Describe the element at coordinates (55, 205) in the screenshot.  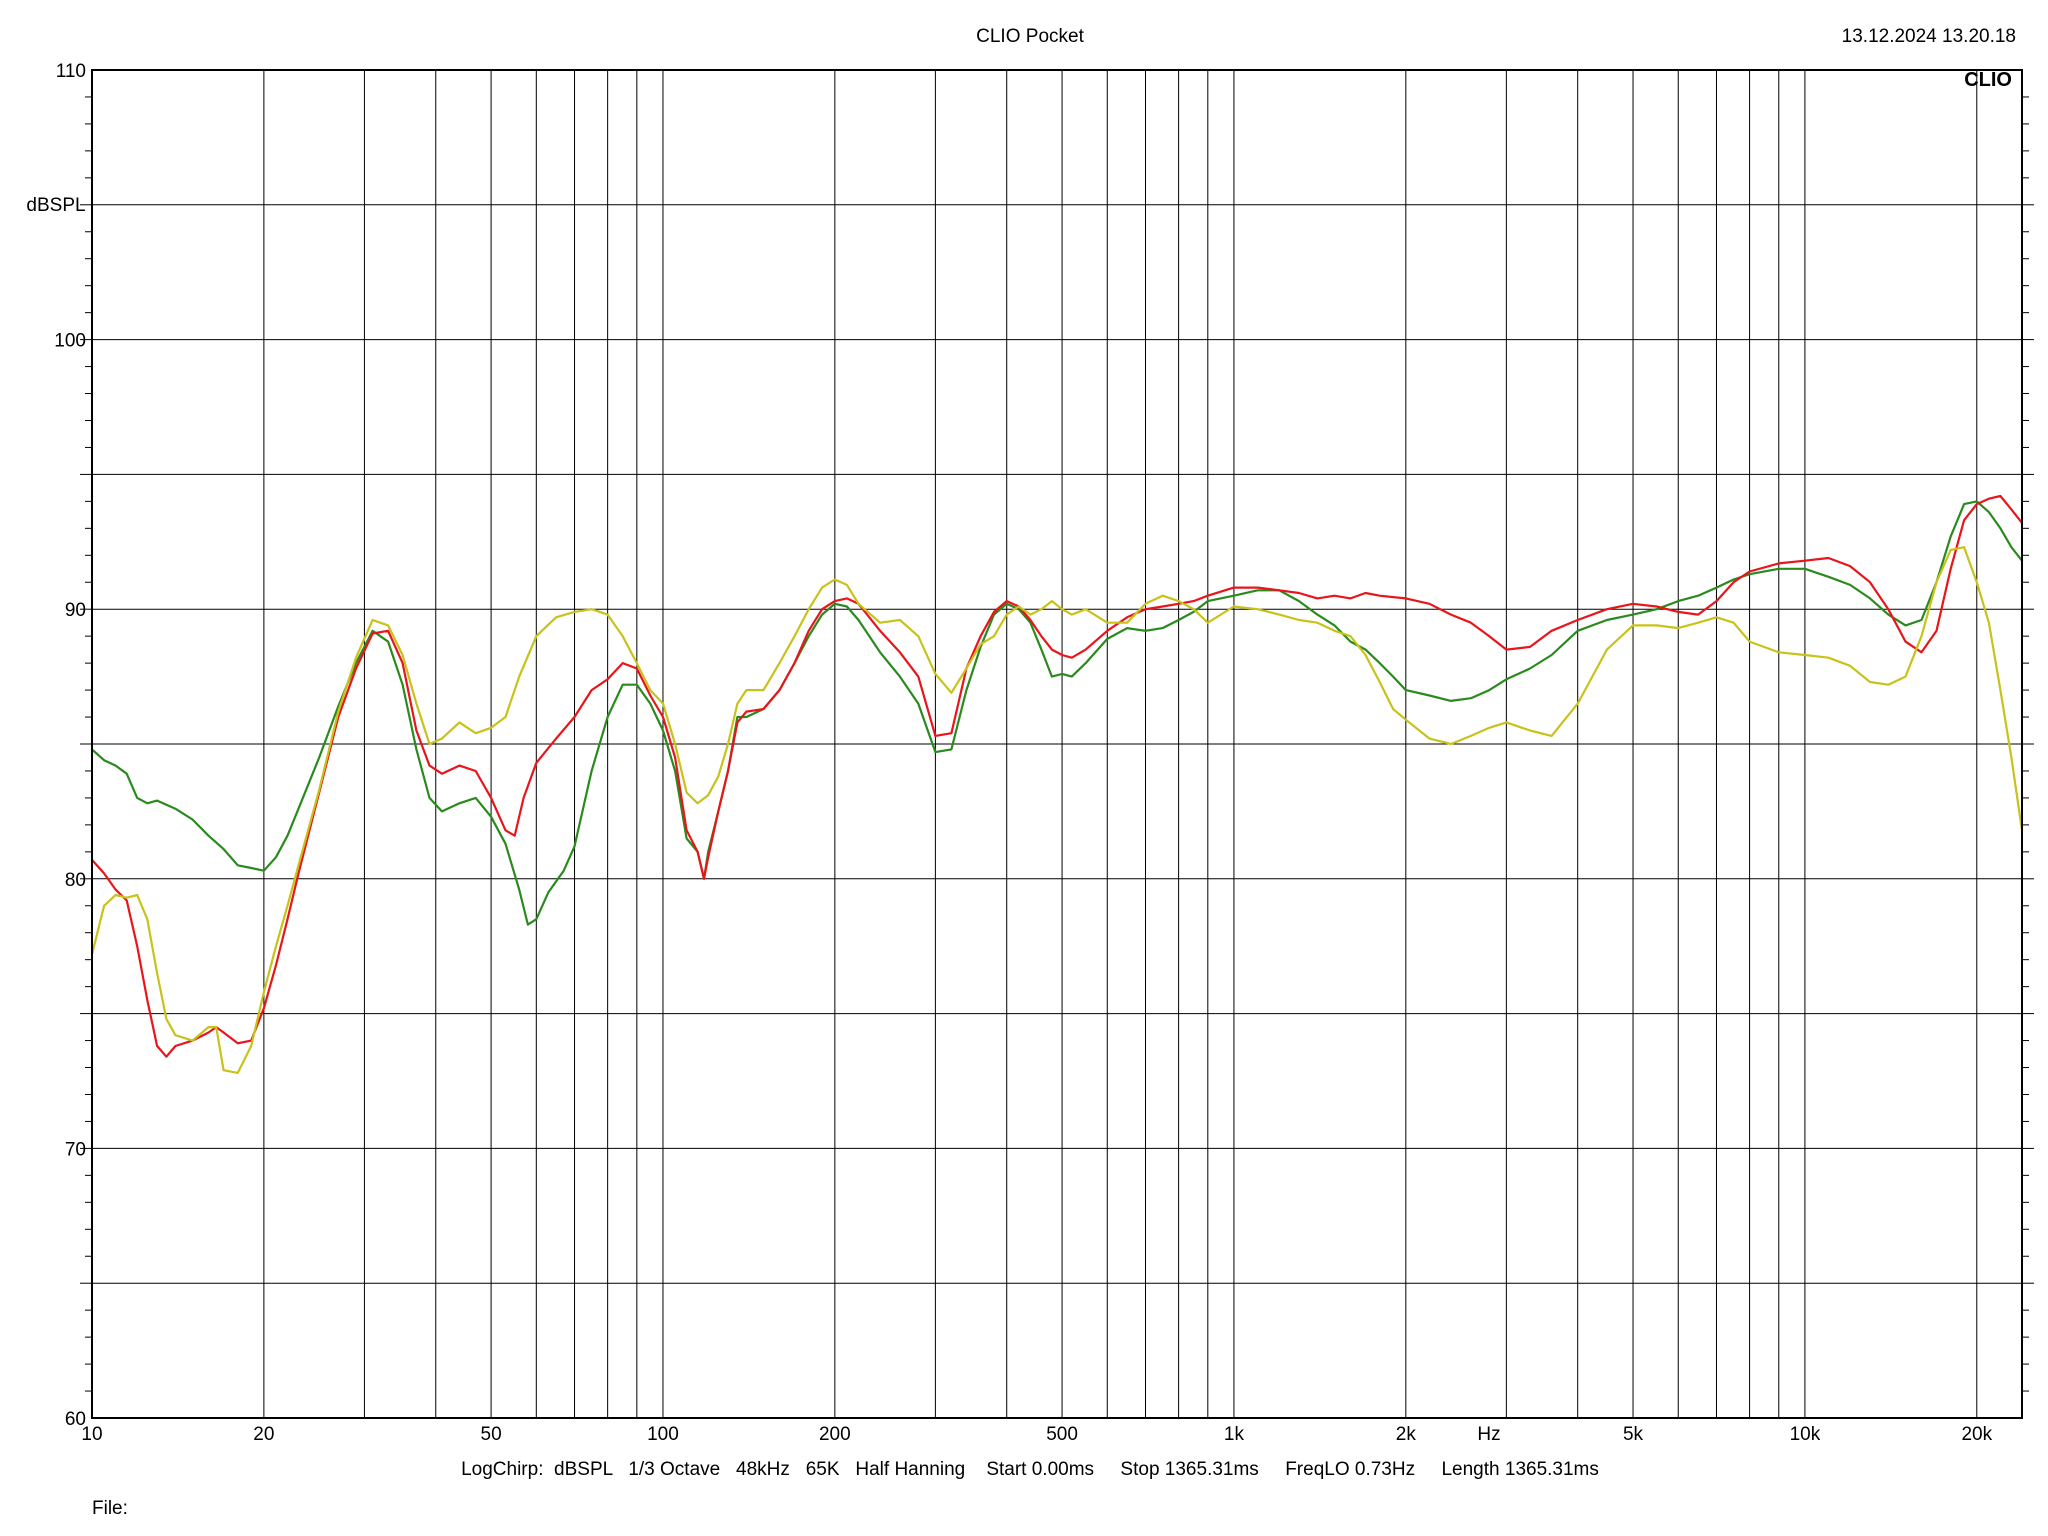
I see `y-axis-label: dBSPL` at that location.